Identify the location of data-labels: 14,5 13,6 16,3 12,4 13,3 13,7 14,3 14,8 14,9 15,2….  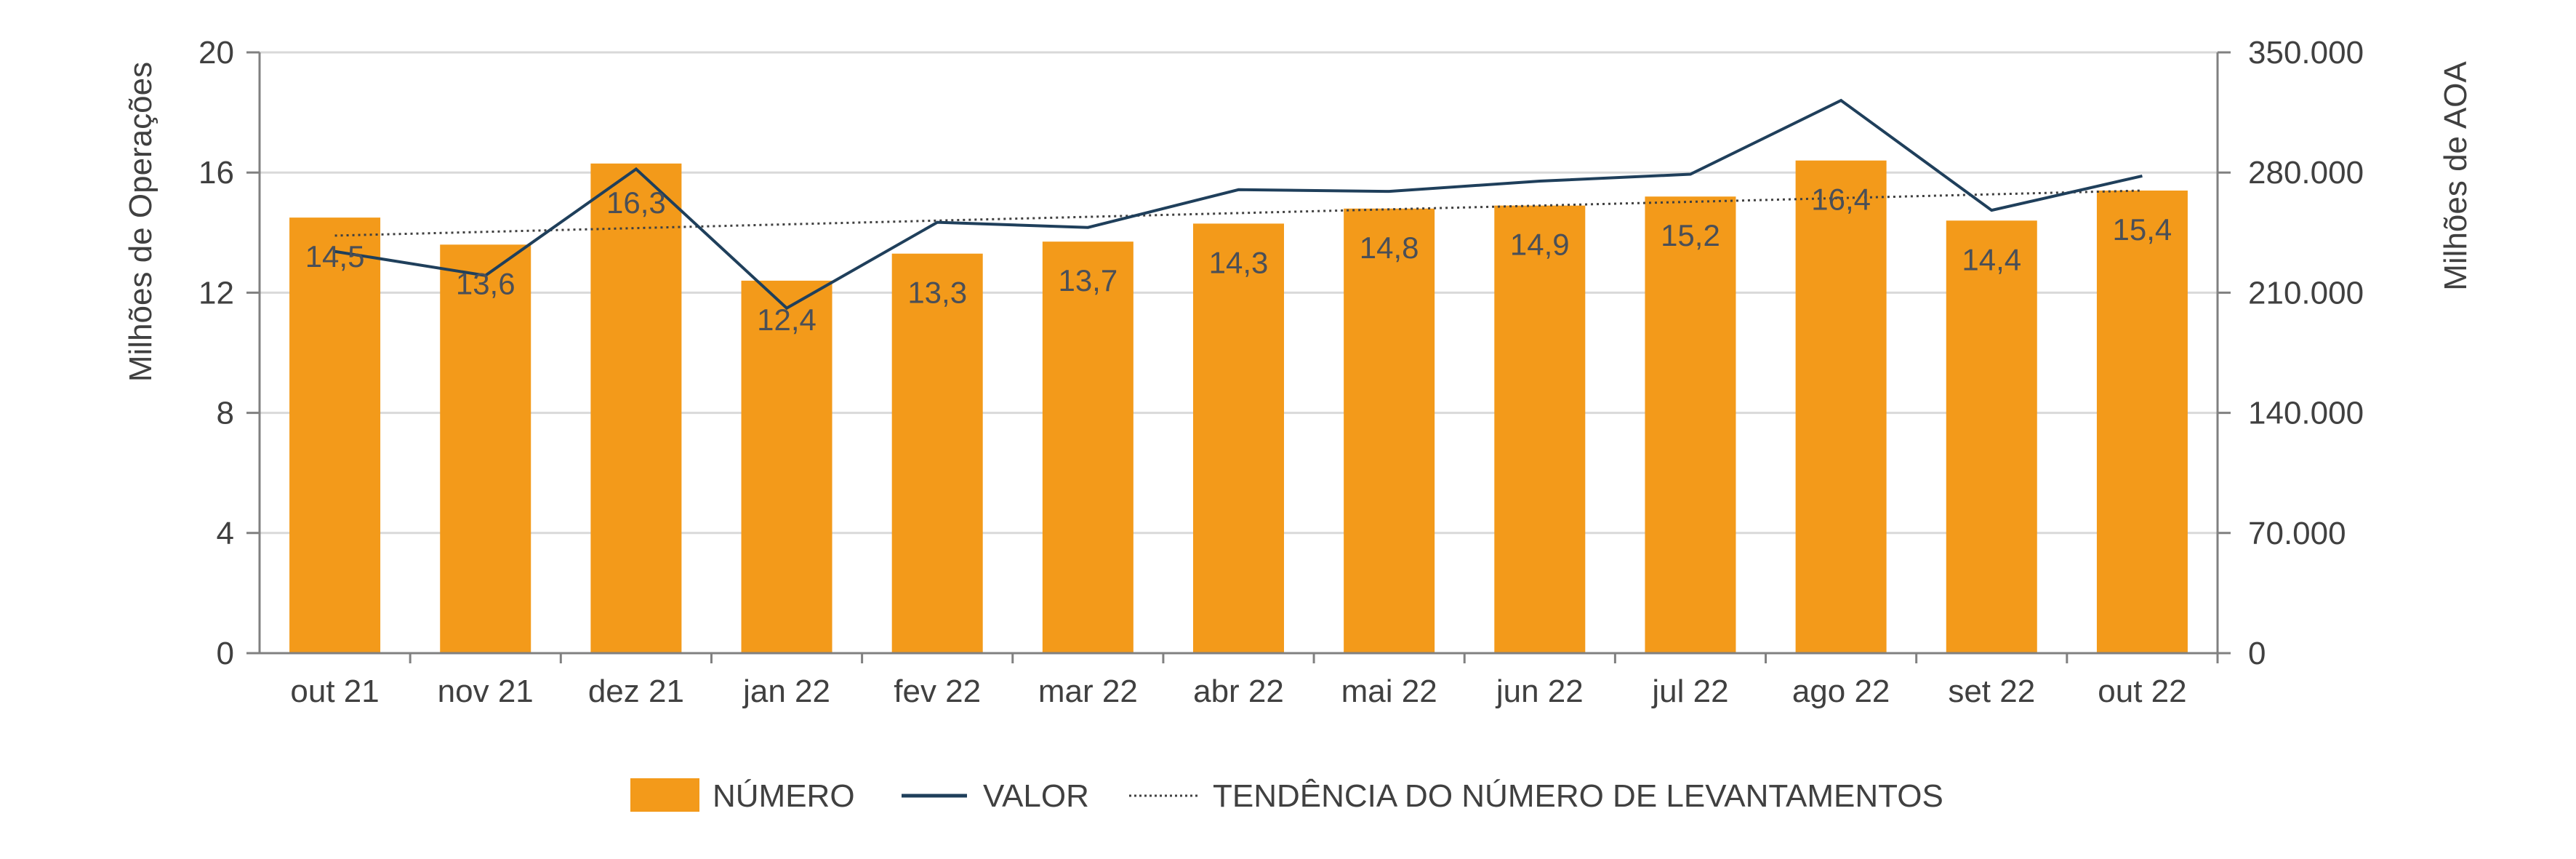
(1238, 260).